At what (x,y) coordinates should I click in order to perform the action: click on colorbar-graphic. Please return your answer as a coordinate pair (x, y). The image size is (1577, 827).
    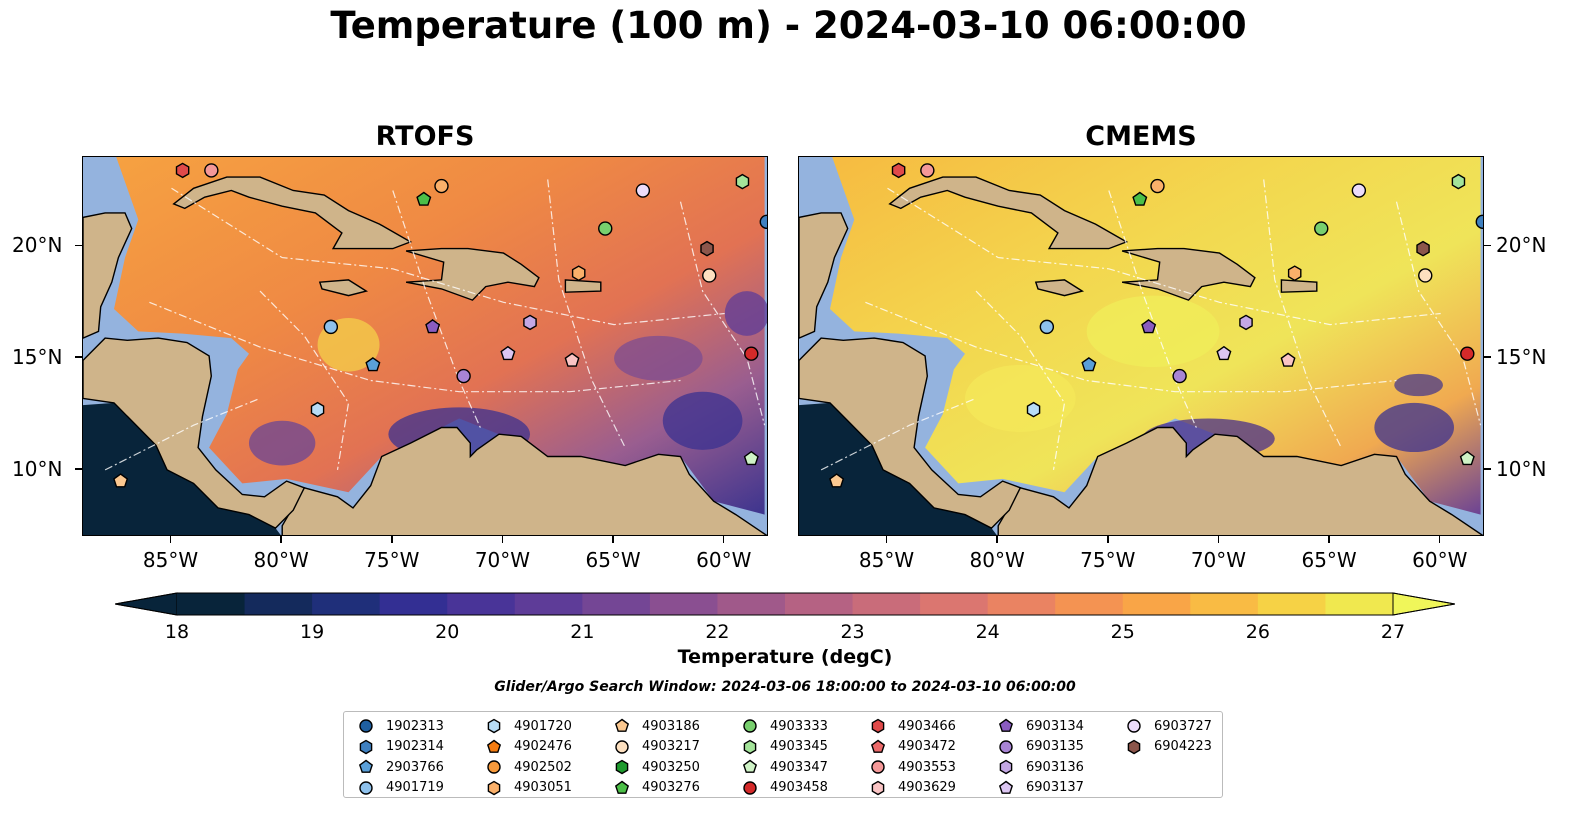
    Looking at the image, I should click on (785, 604).